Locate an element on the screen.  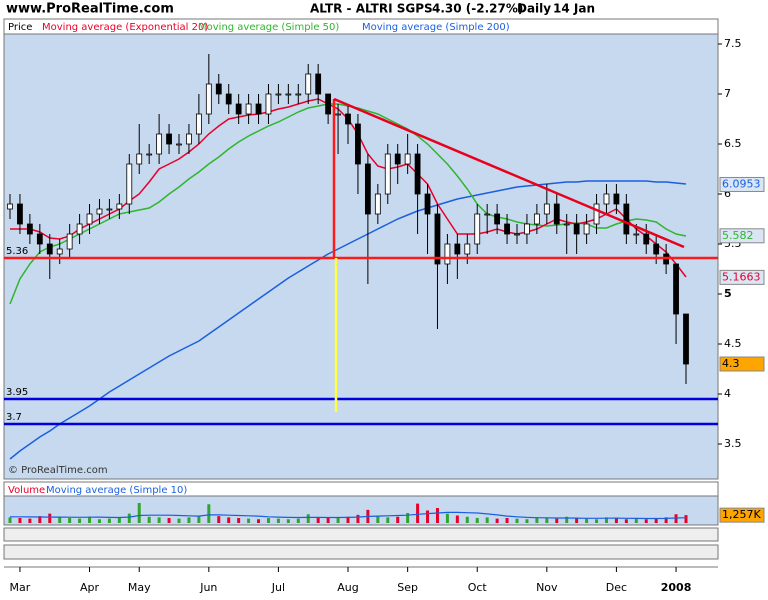
last-value-label: 1,257K is located at coordinates (741, 514).